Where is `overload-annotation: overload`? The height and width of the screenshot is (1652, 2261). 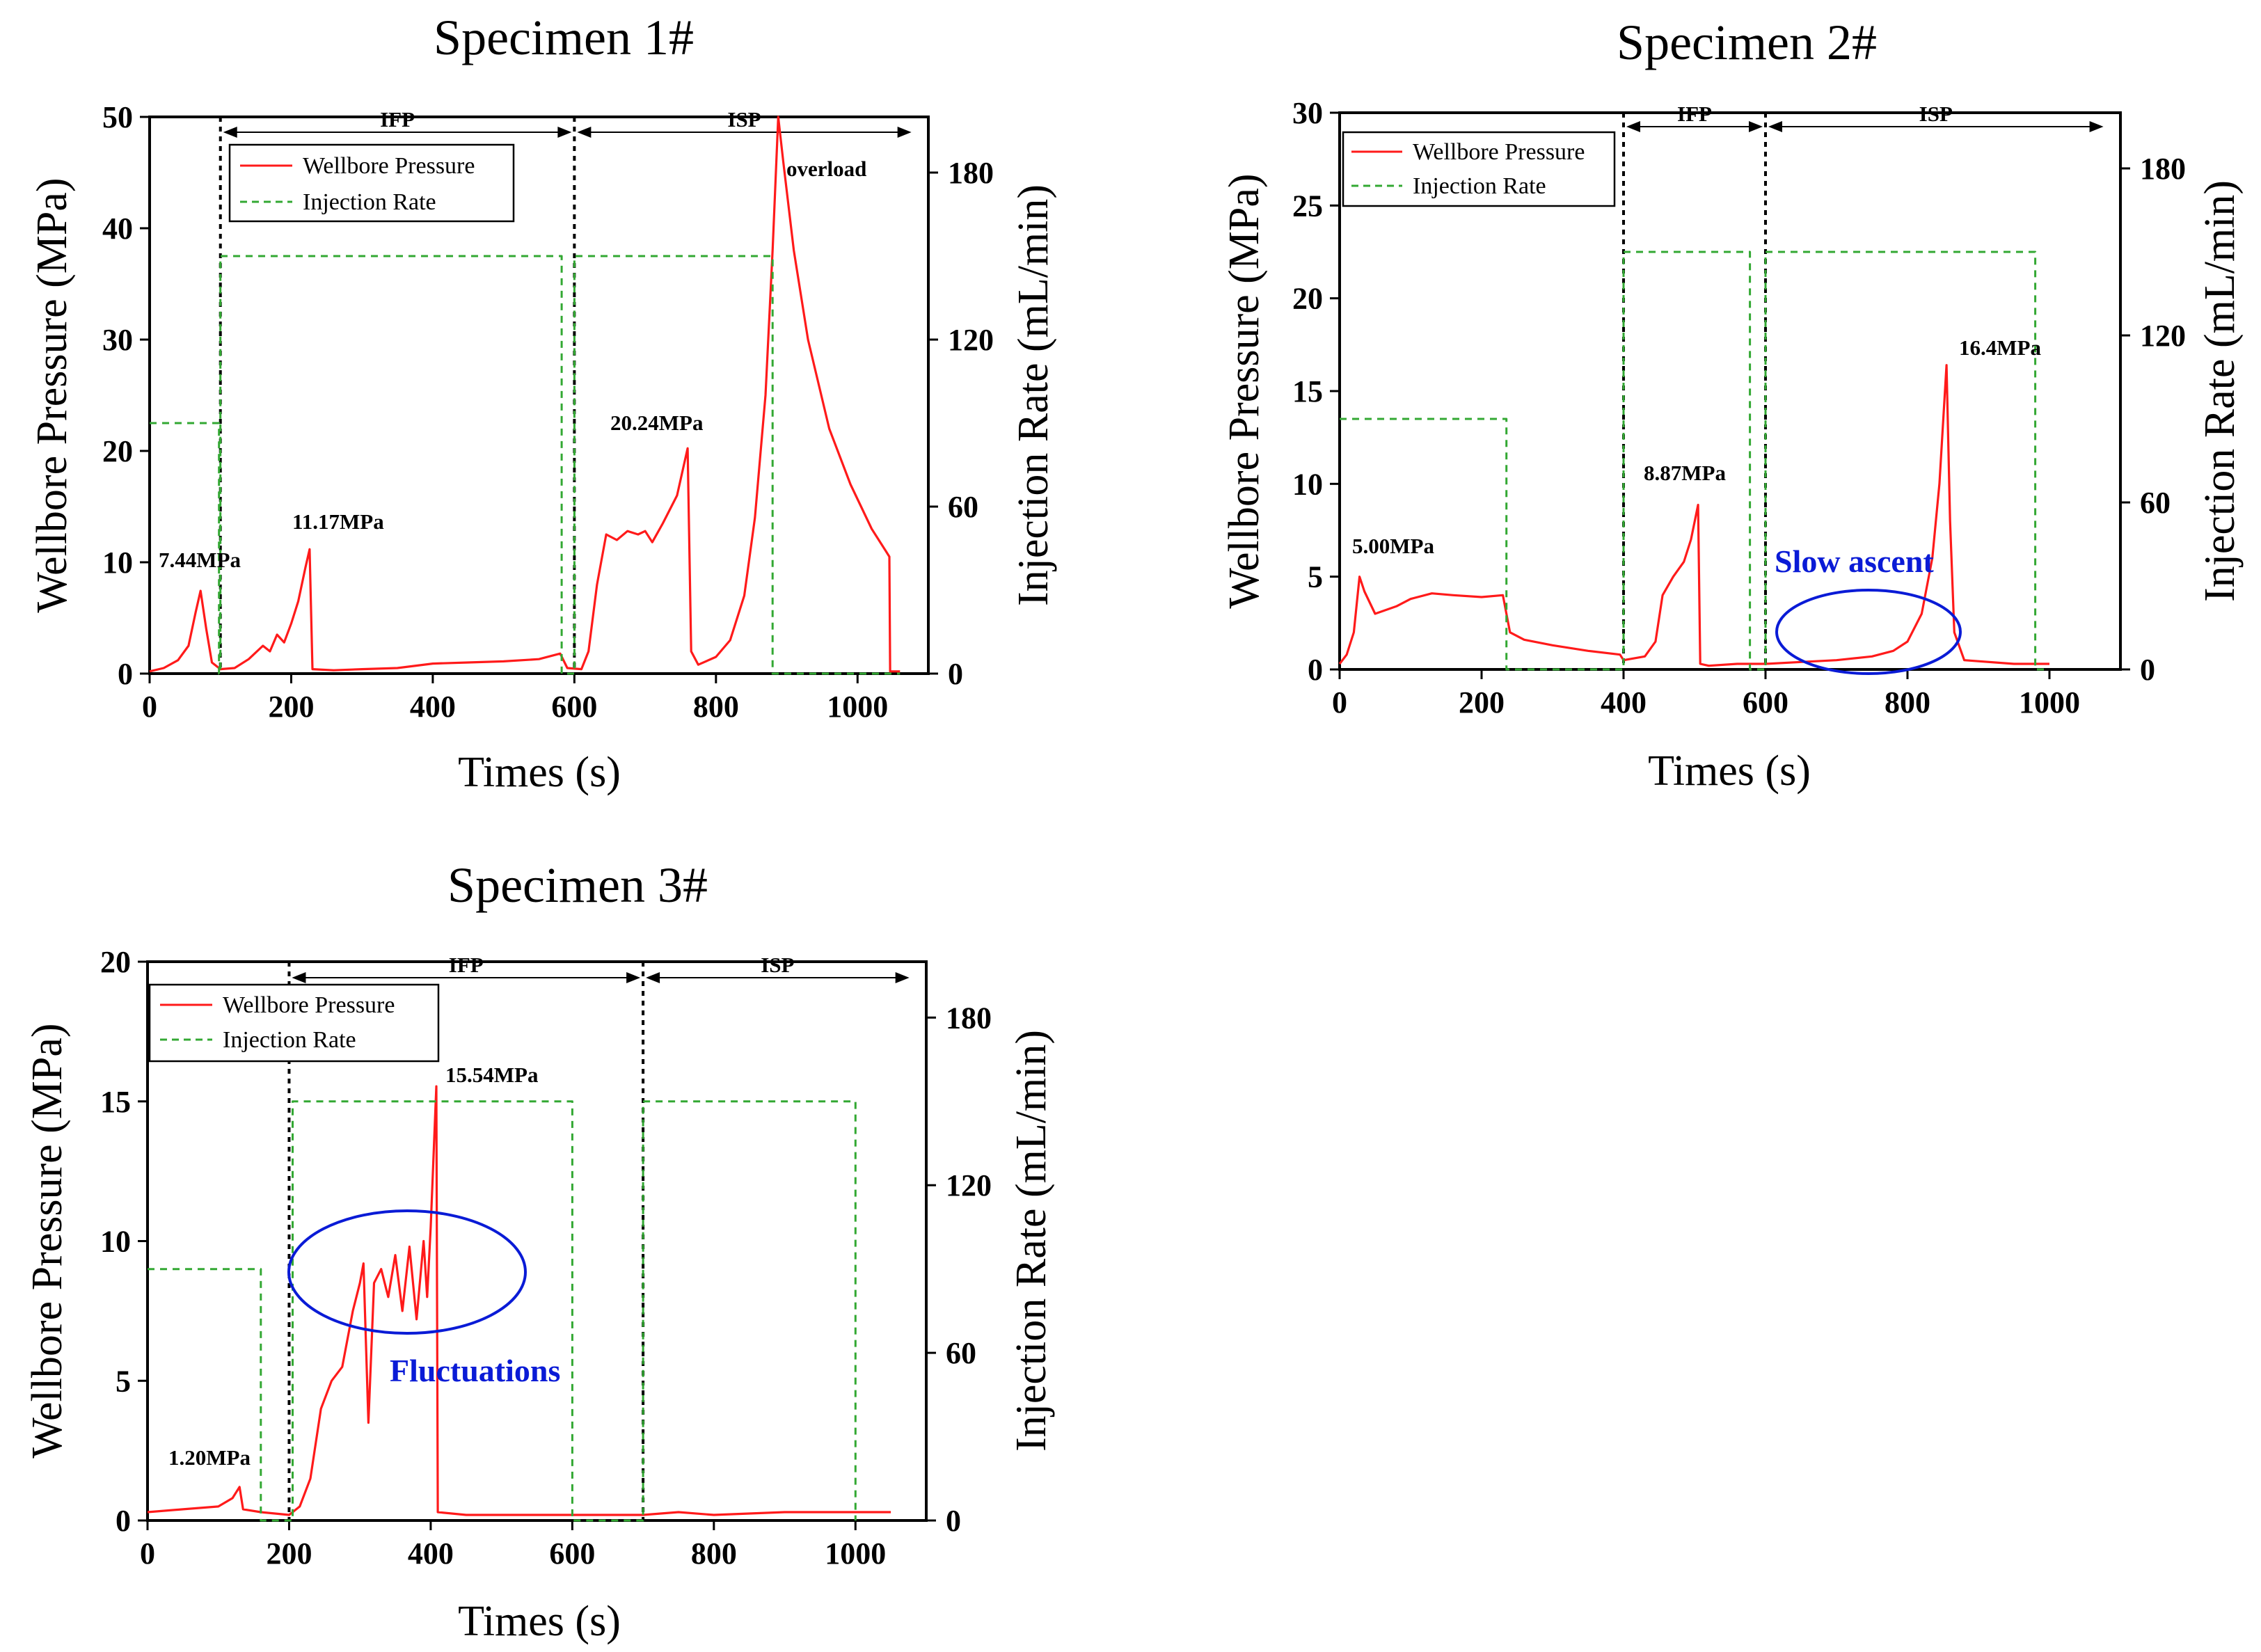 overload-annotation: overload is located at coordinates (826, 169).